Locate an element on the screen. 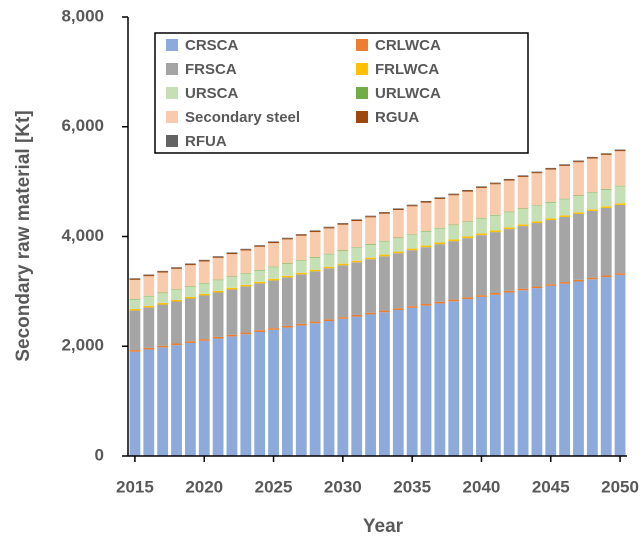  y-axis-title: Secondary raw material [Kt] is located at coordinates (23, 235).